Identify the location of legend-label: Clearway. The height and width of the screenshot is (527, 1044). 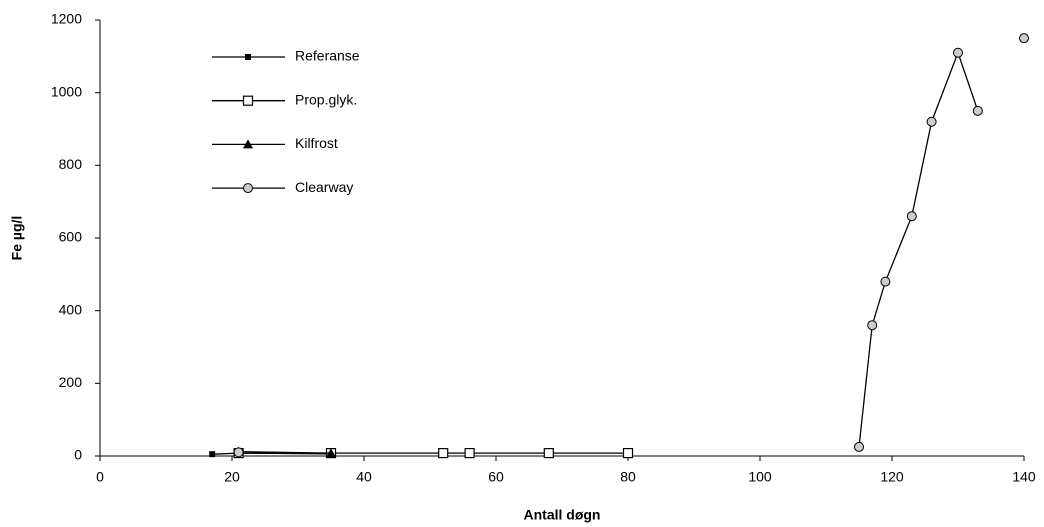
(324, 187).